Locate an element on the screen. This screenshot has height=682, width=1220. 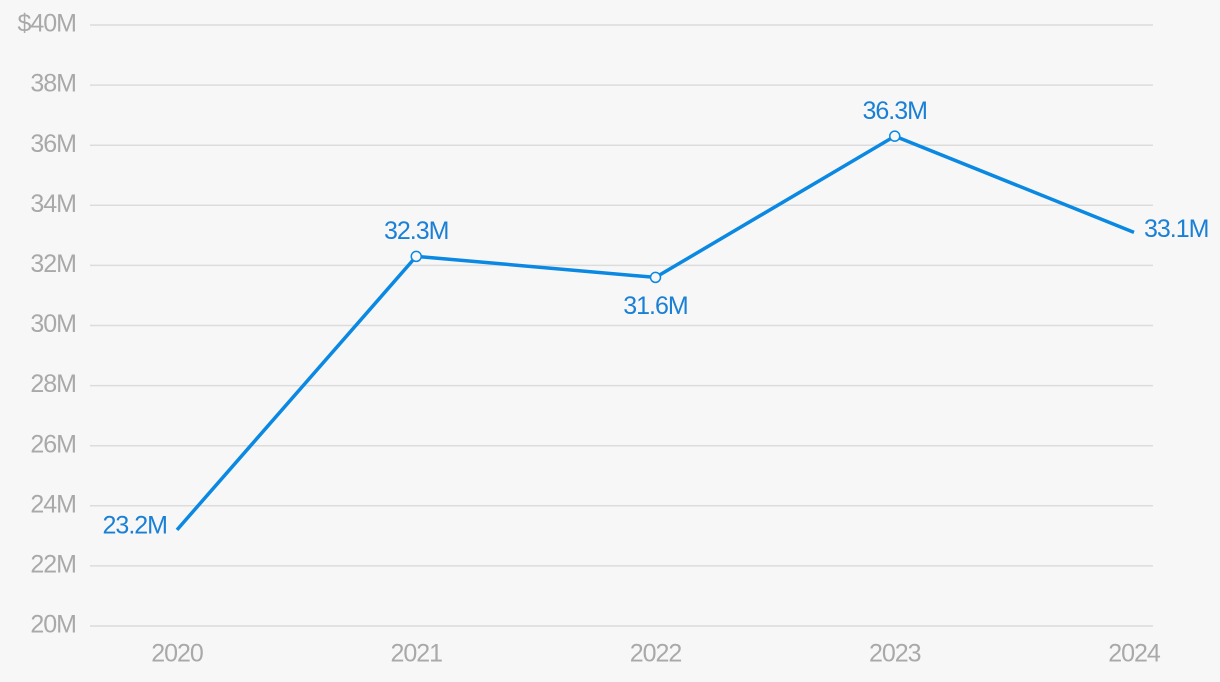
x-tick-label: 2020 is located at coordinates (177, 654).